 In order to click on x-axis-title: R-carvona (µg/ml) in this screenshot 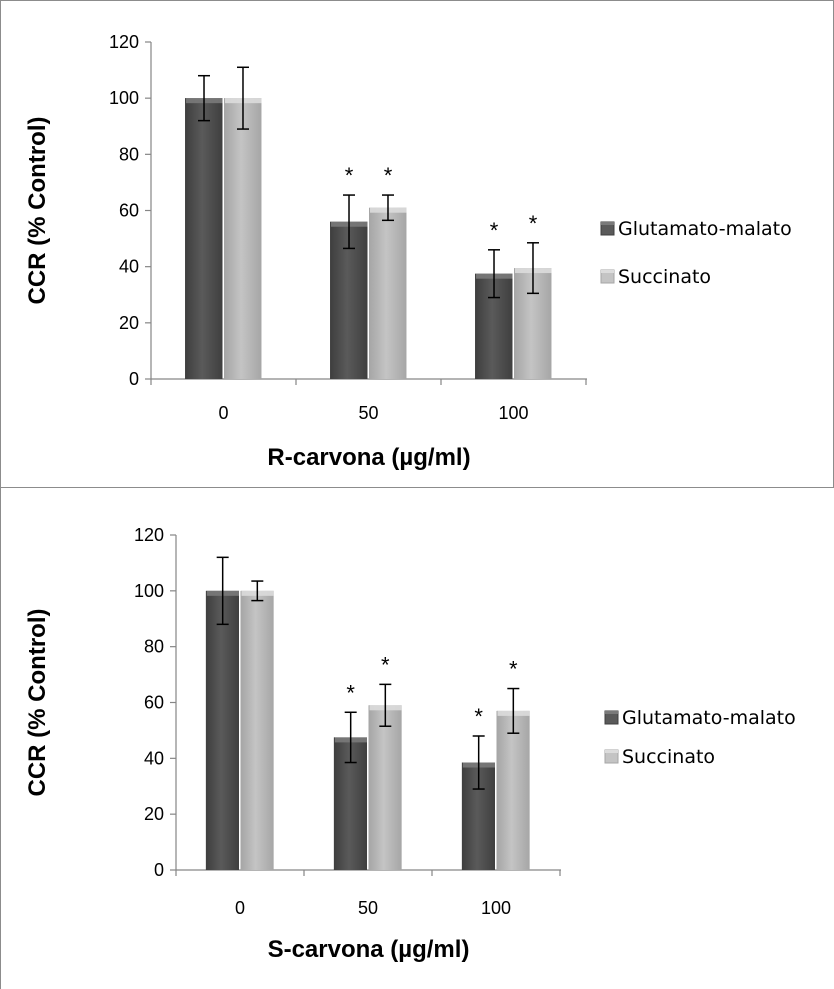, I will do `click(368, 457)`.